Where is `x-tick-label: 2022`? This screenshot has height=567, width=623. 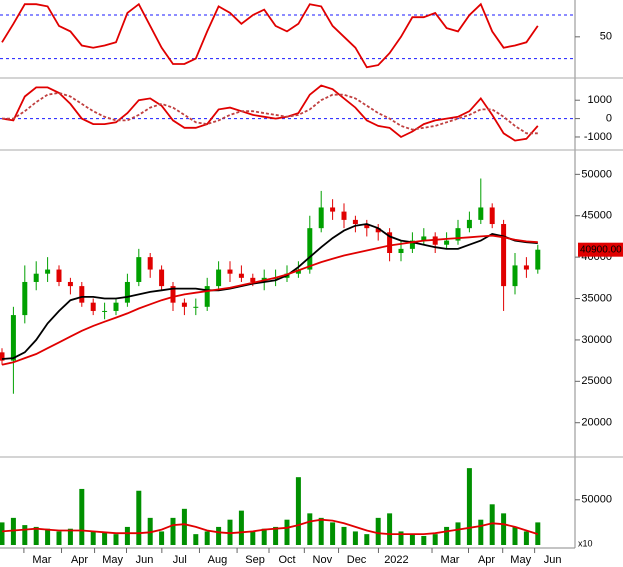 x-tick-label: 2022 is located at coordinates (396, 560).